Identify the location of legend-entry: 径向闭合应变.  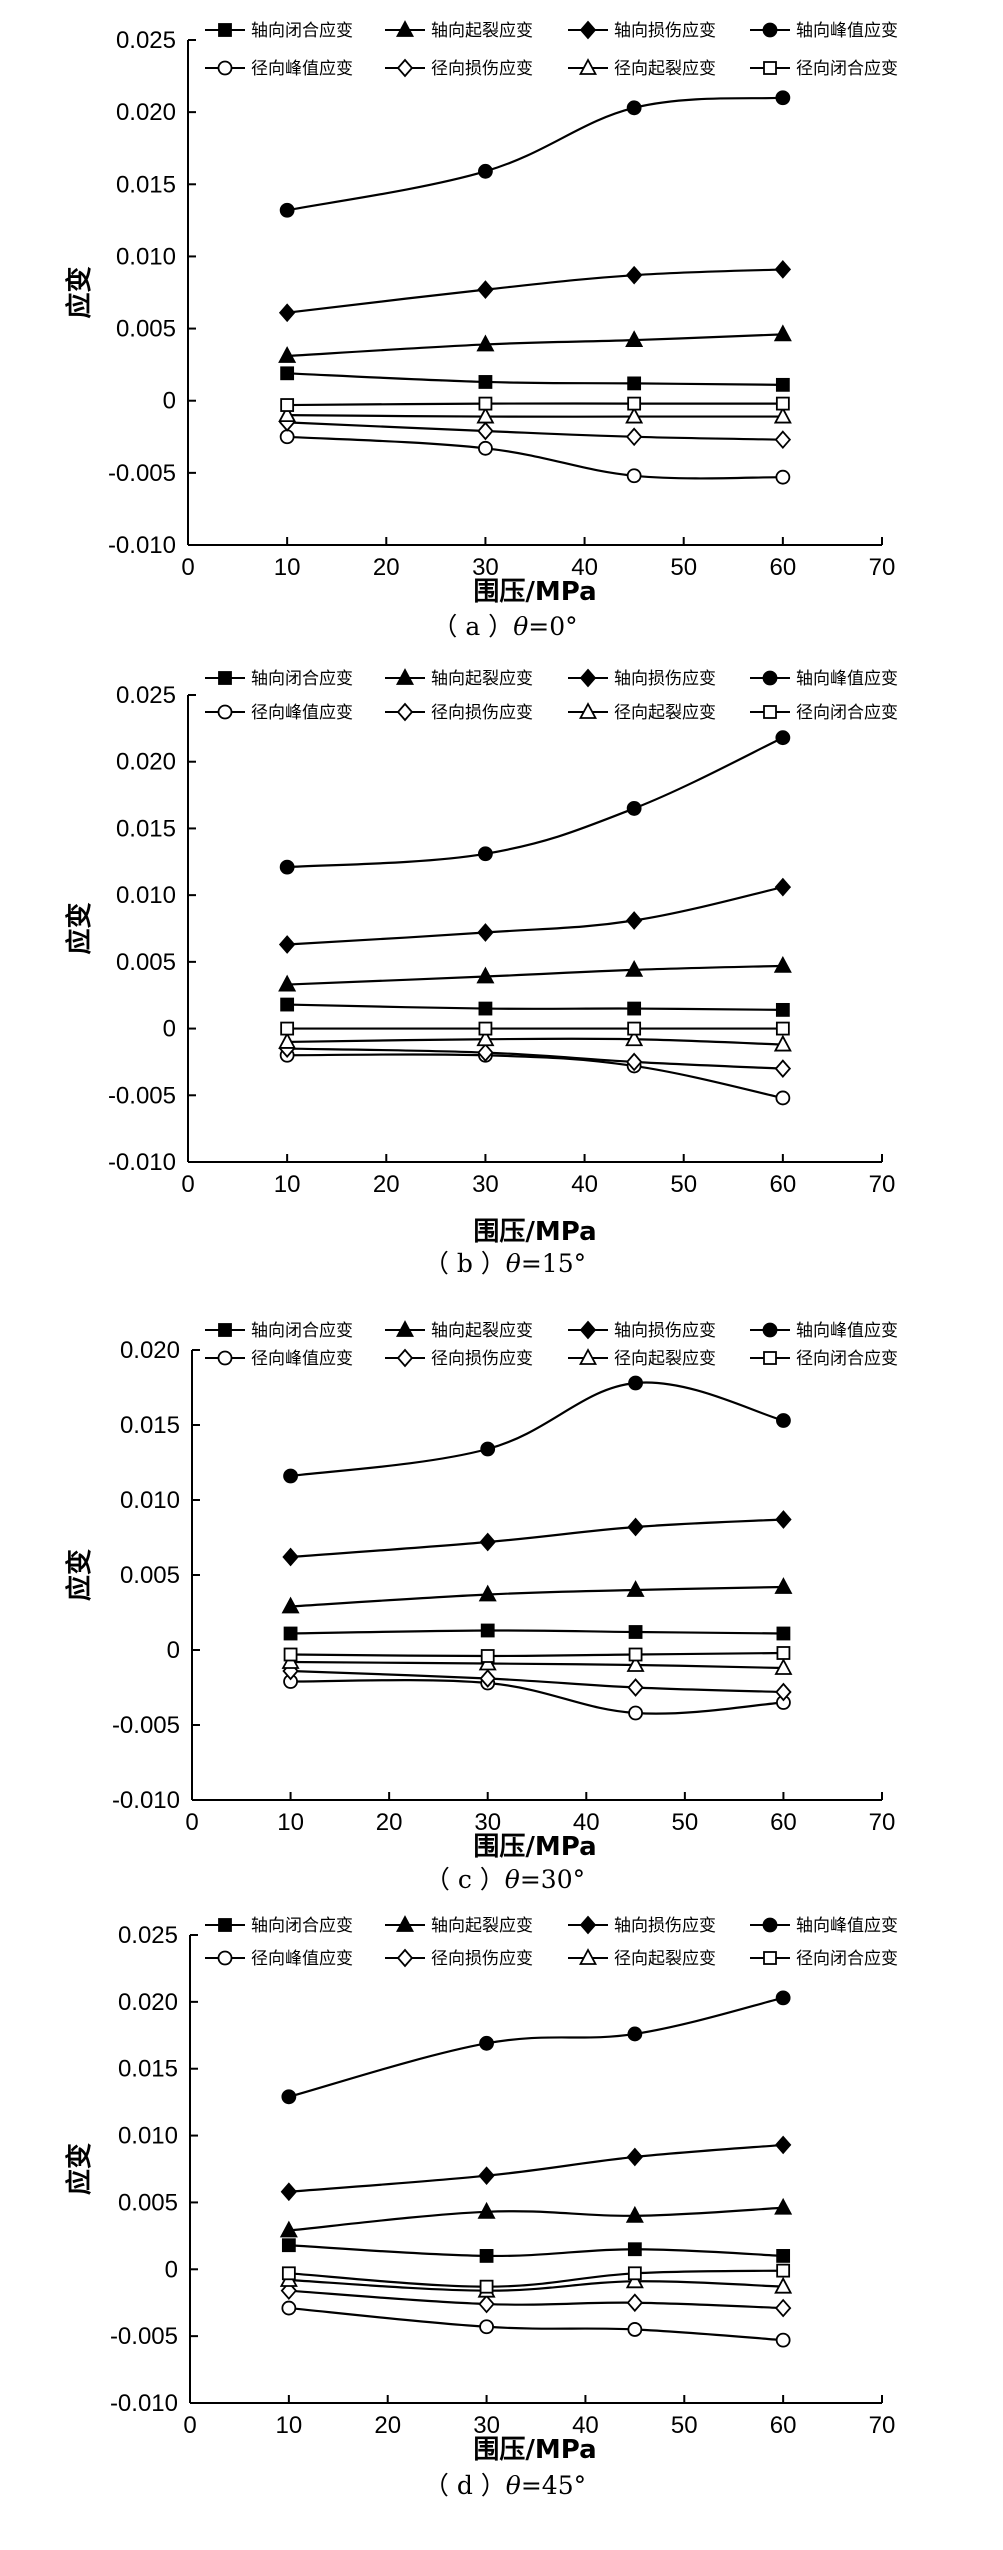
(824, 1959).